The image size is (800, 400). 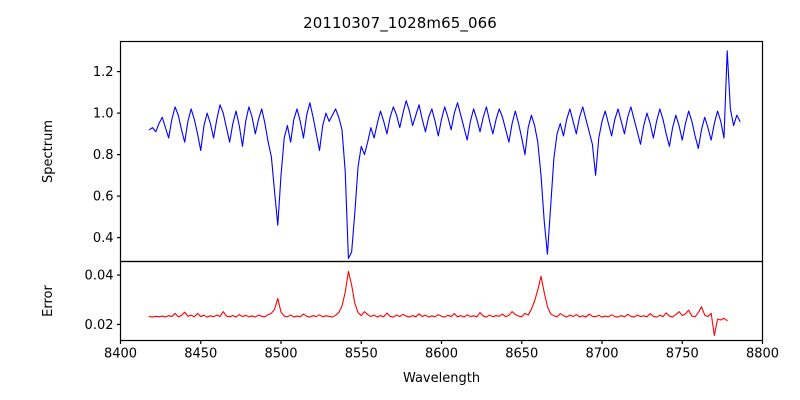 I want to click on ylabel-spectrum: Spectrum, so click(x=48, y=151).